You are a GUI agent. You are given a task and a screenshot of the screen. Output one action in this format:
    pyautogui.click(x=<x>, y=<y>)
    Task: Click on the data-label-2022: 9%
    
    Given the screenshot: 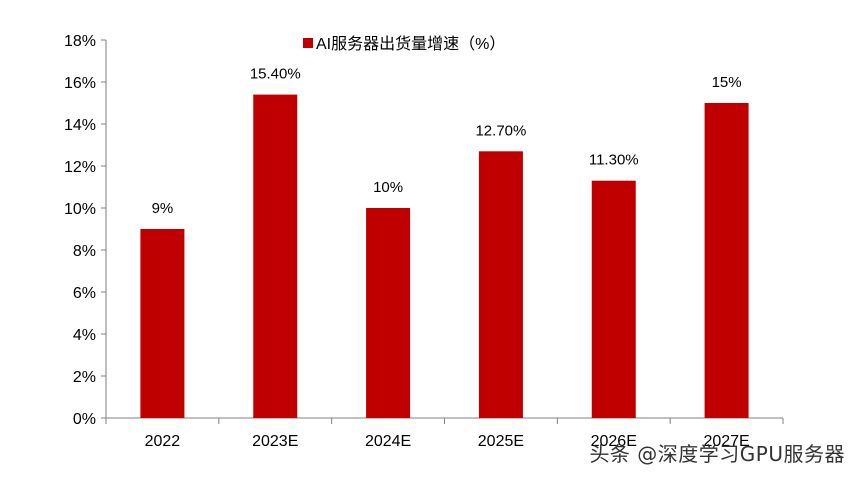 What is the action you would take?
    pyautogui.click(x=163, y=208)
    